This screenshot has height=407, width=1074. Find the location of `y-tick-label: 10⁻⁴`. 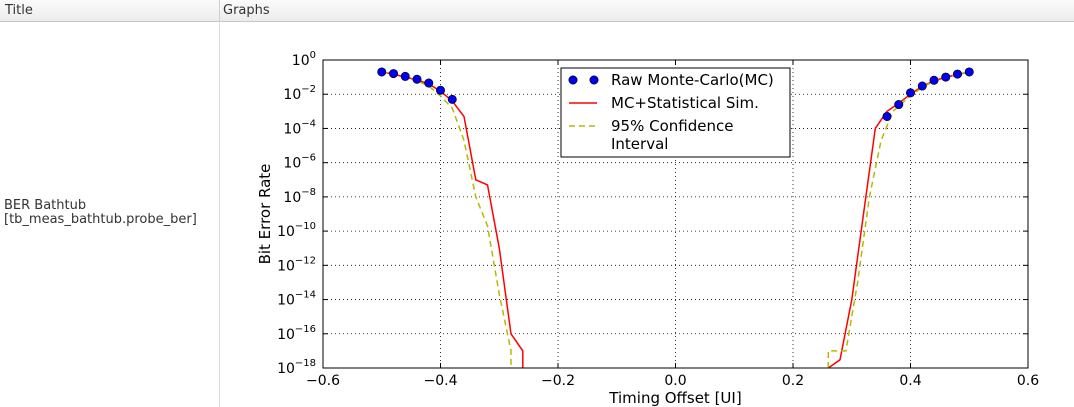

y-tick-label: 10⁻⁴ is located at coordinates (299, 127).